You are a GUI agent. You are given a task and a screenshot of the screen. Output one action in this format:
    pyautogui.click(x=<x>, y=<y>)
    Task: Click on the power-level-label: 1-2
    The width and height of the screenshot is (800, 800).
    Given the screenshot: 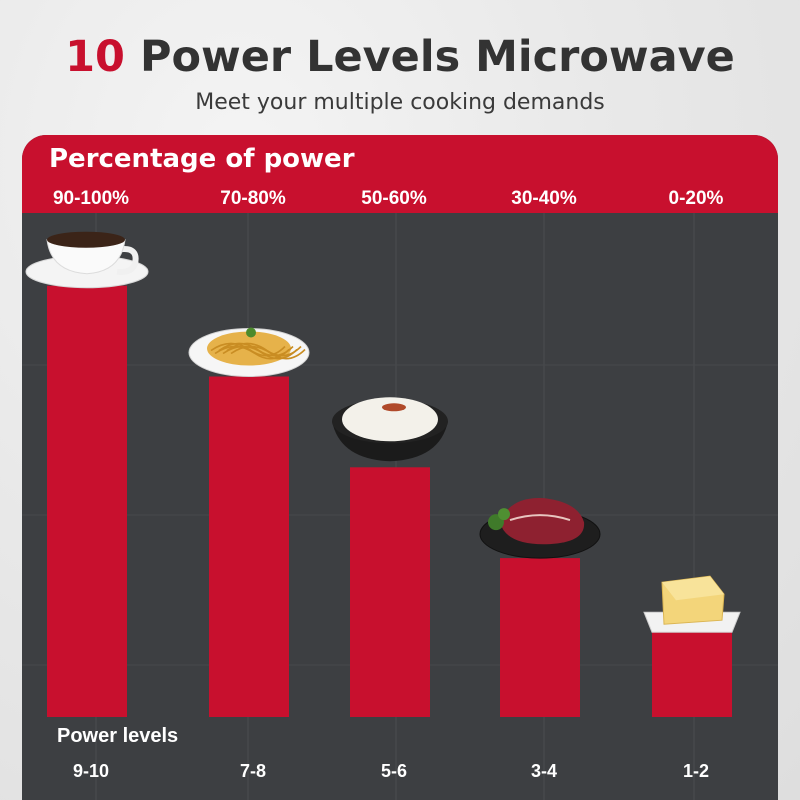 What is the action you would take?
    pyautogui.click(x=696, y=771)
    